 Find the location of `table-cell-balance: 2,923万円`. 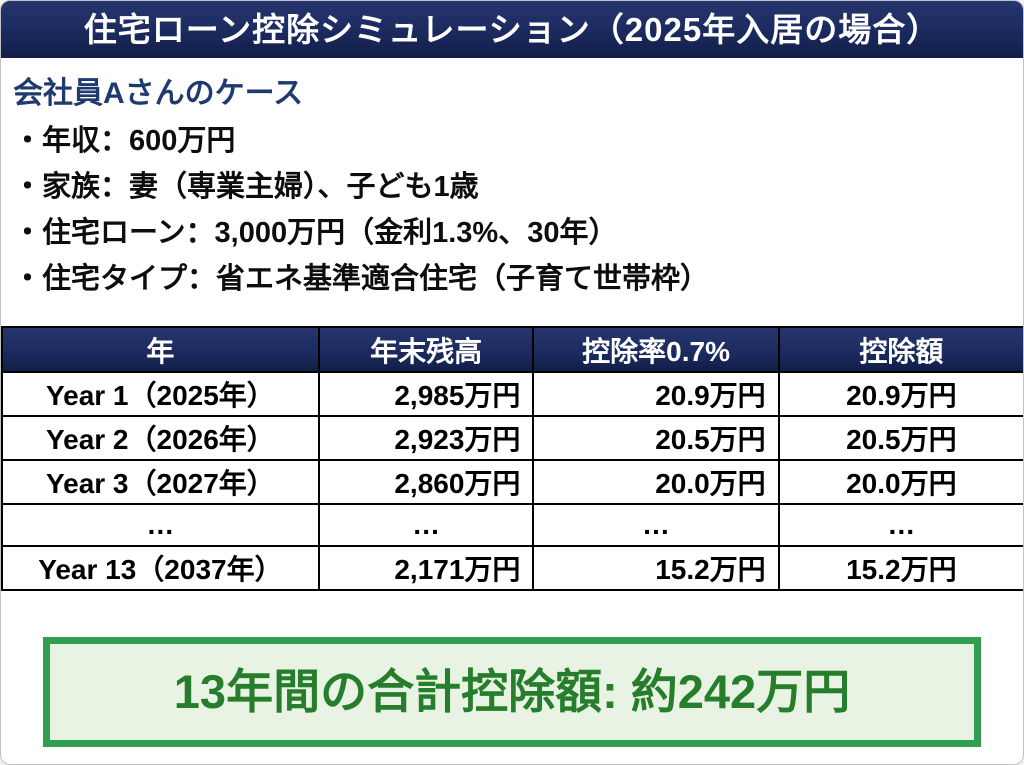

table-cell-balance: 2,923万円 is located at coordinates (426, 438).